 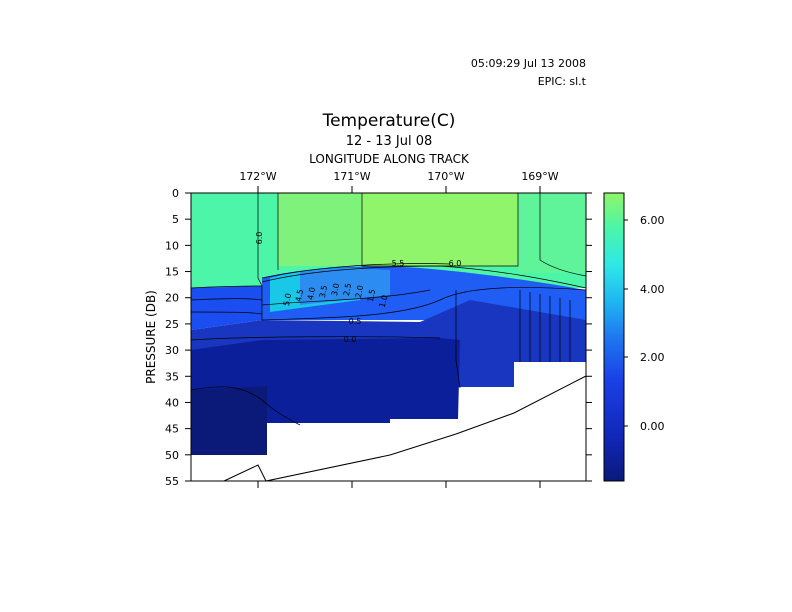 What do you see at coordinates (172, 455) in the screenshot?
I see `y-tick-label: 50` at bounding box center [172, 455].